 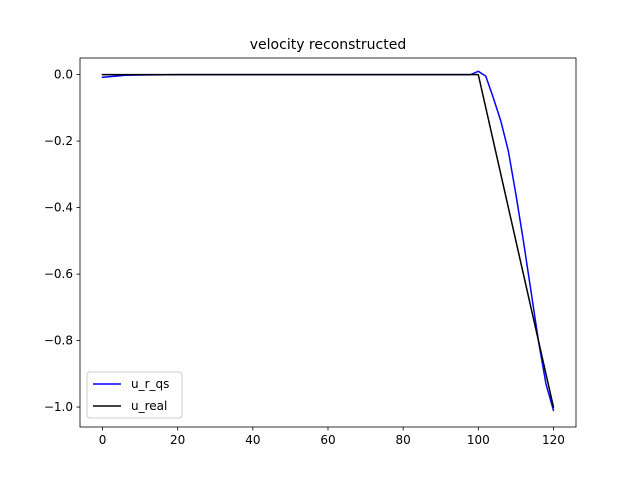 I want to click on x-tick-label: 0, so click(x=103, y=440).